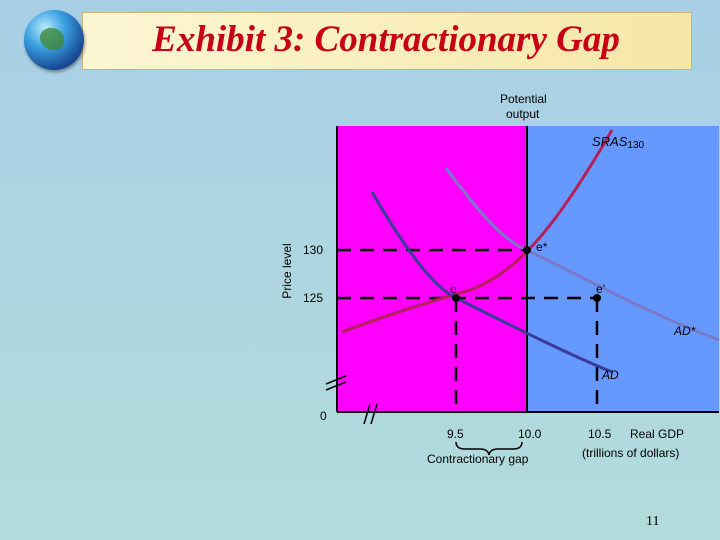 The image size is (720, 540). What do you see at coordinates (370, 414) in the screenshot?
I see `x-axis-break` at bounding box center [370, 414].